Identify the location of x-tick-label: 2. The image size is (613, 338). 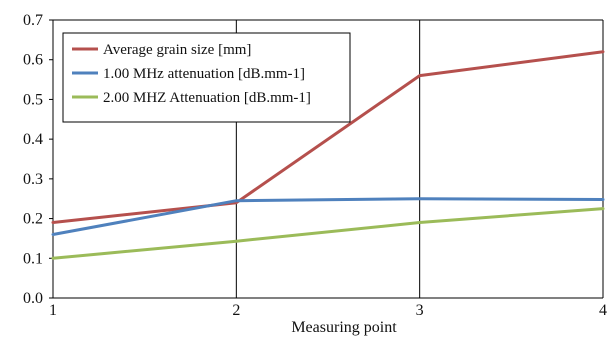
(236, 310).